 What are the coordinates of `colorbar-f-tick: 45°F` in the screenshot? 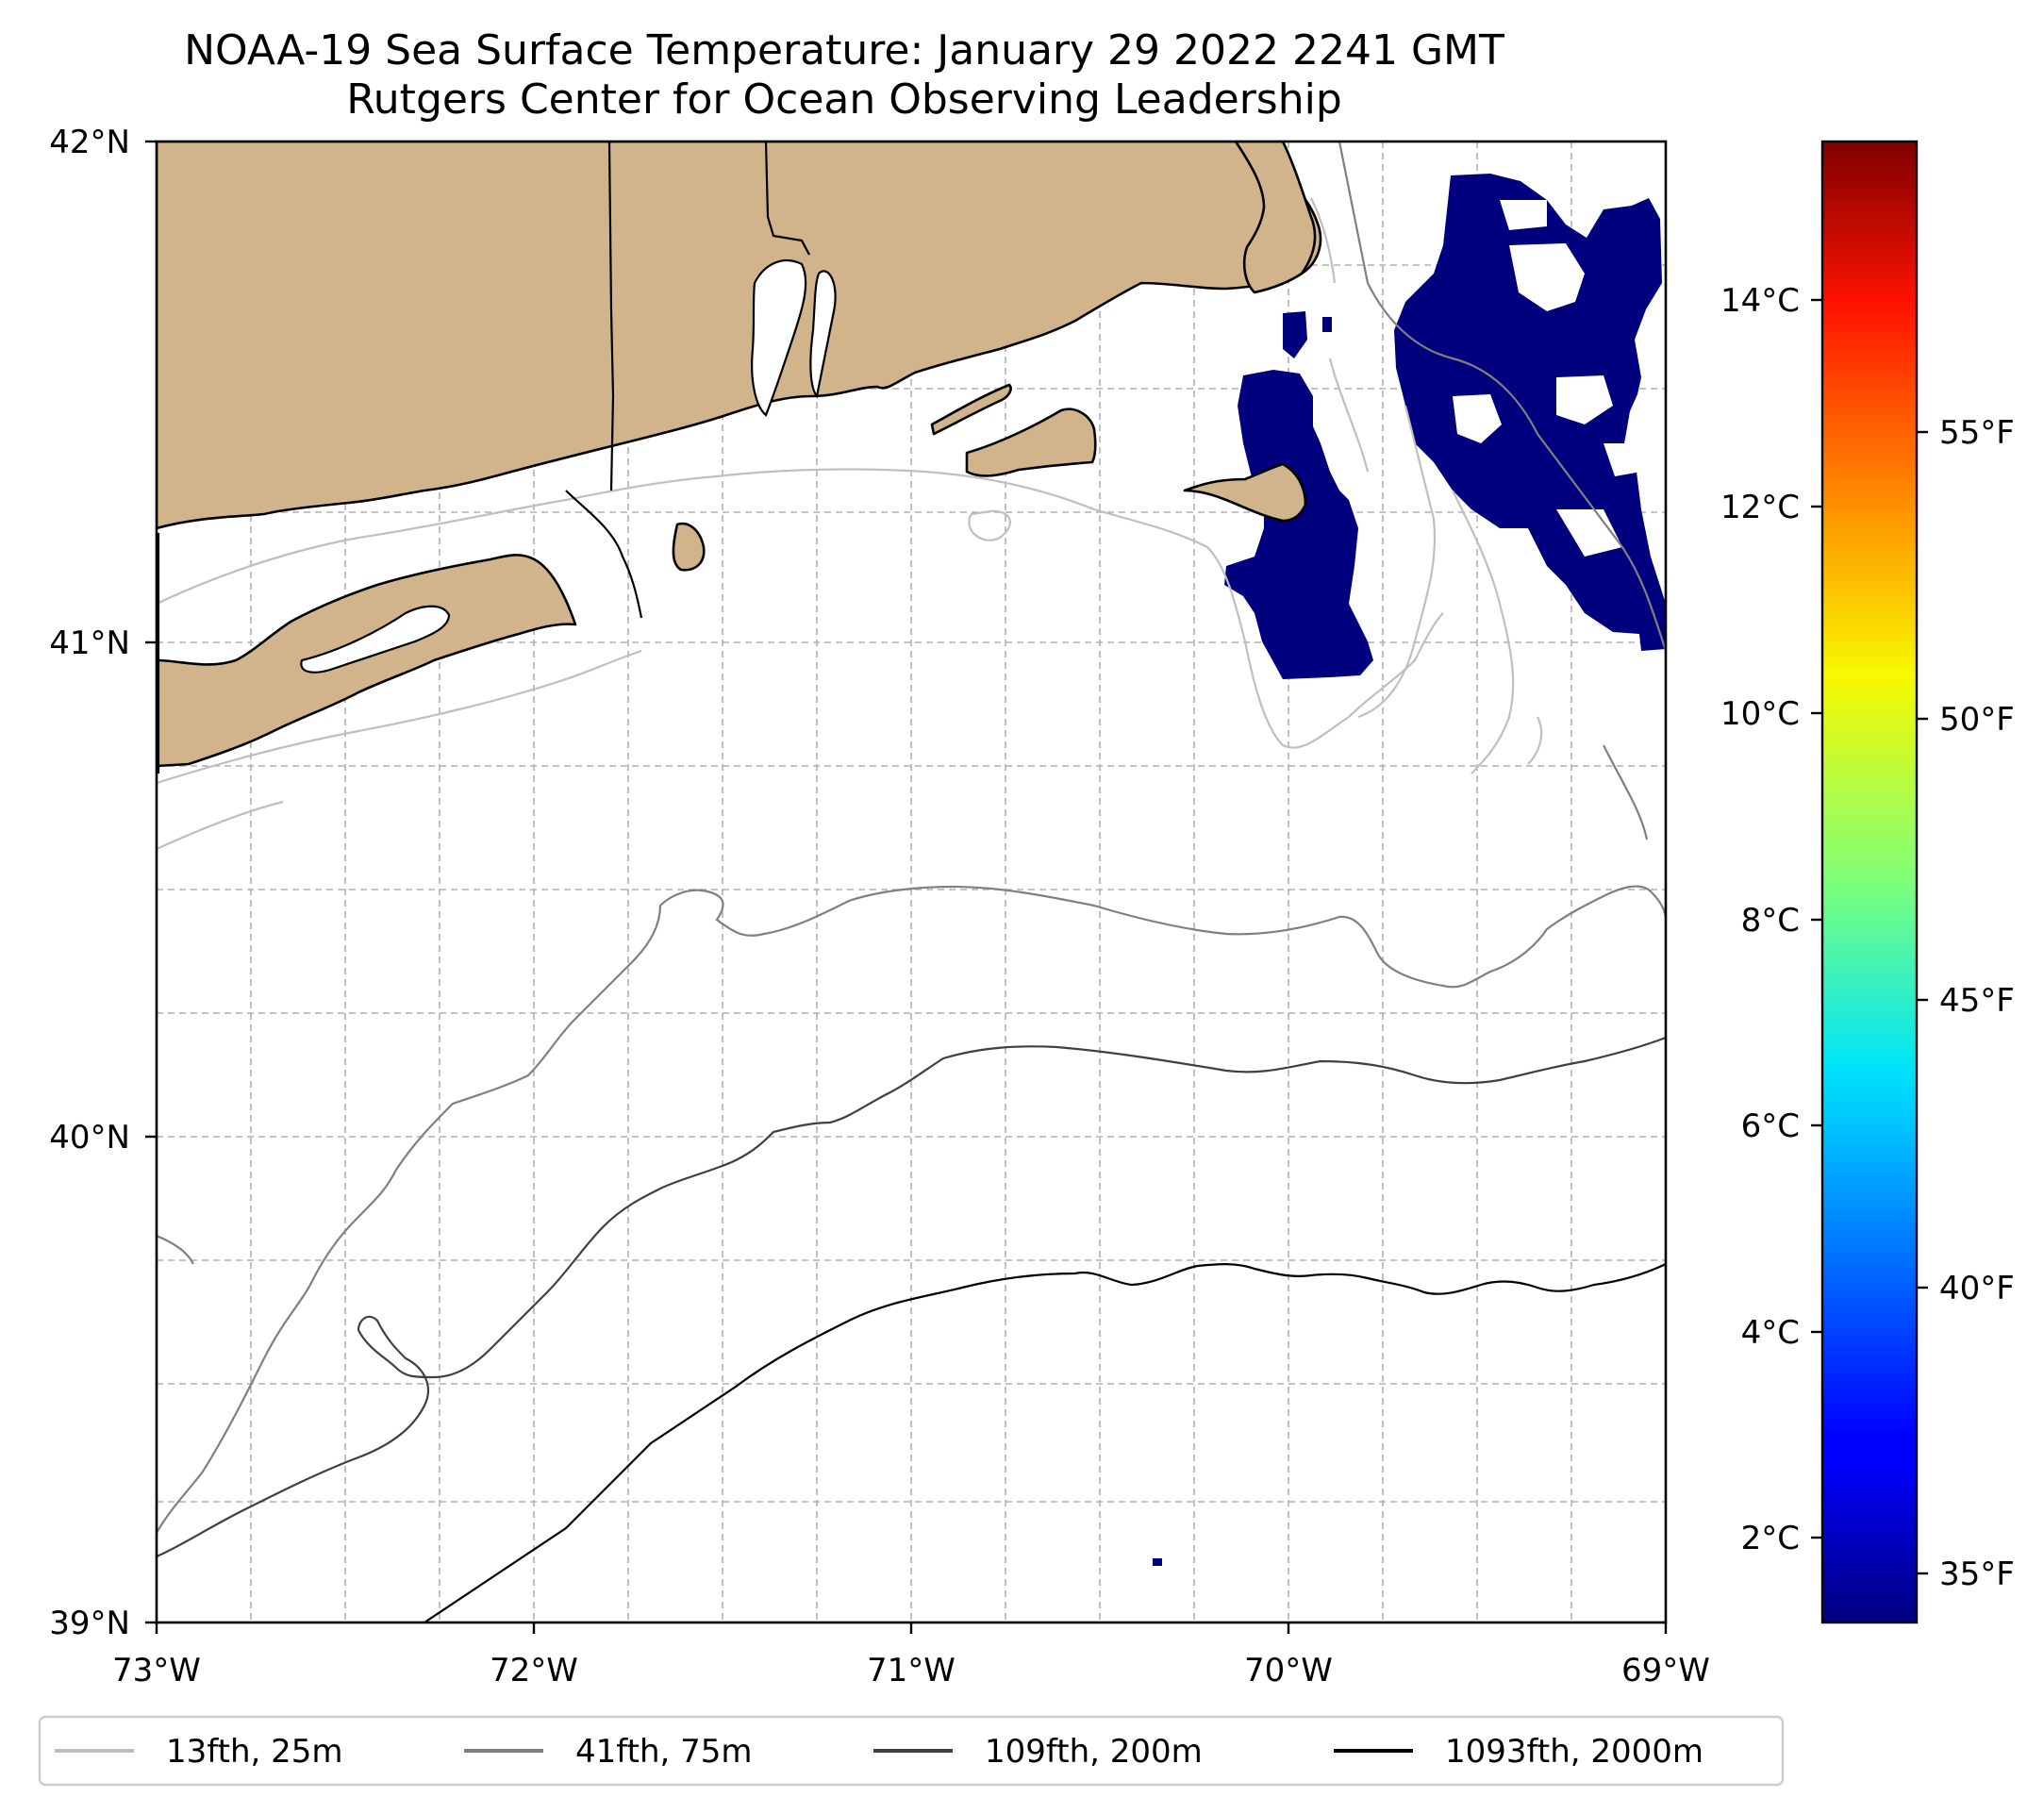 It's located at (1977, 1001).